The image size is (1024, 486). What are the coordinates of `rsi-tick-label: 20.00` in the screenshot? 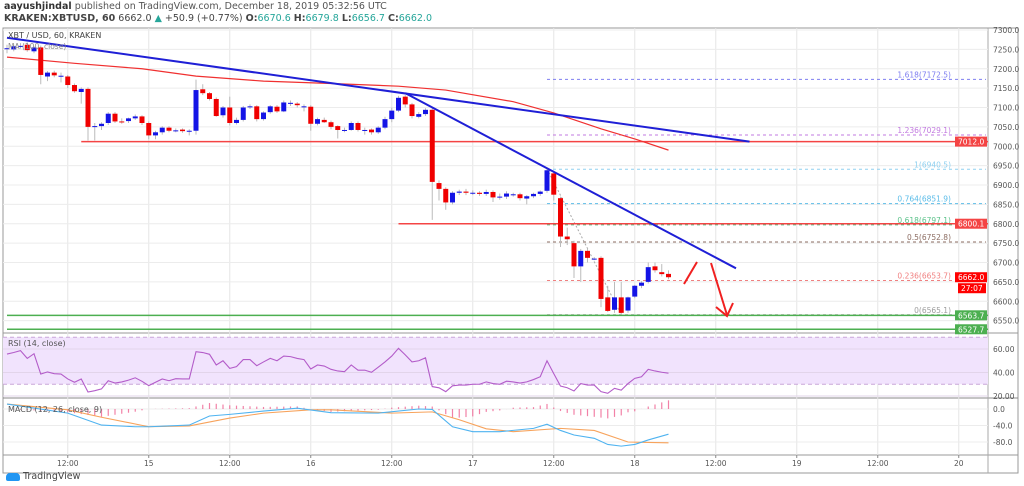 It's located at (1004, 396).